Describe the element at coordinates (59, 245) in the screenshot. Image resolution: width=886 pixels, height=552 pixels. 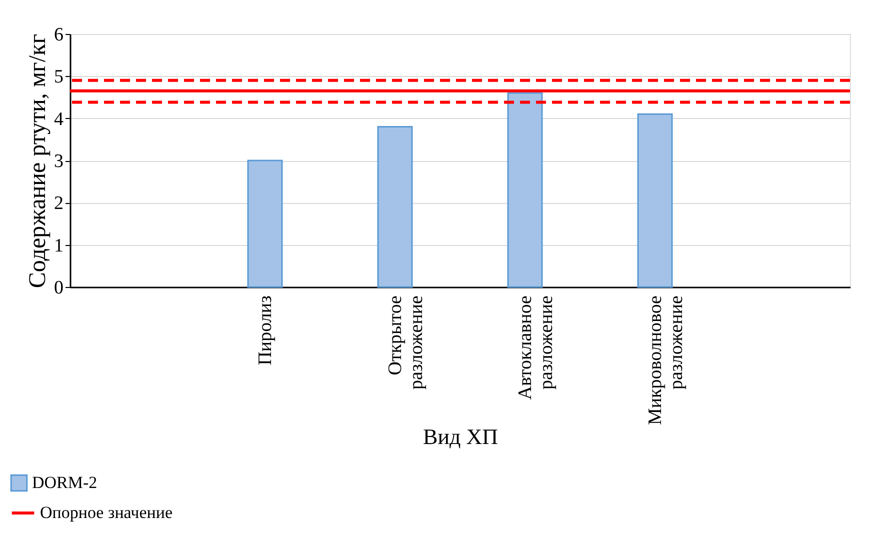
I see `y-tick-label: 1` at that location.